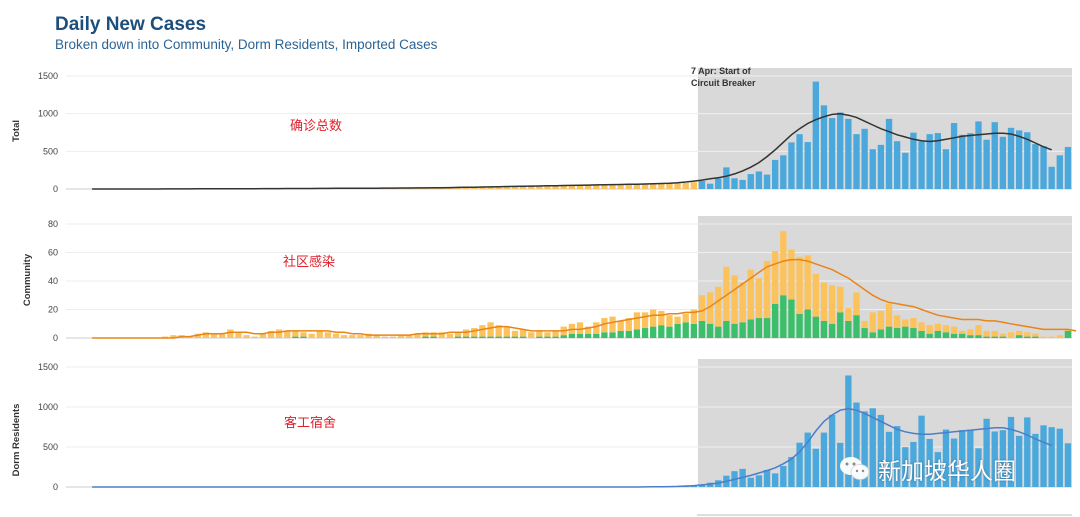 The height and width of the screenshot is (517, 1080). What do you see at coordinates (309, 262) in the screenshot?
I see `overlay-label: 社区感染` at bounding box center [309, 262].